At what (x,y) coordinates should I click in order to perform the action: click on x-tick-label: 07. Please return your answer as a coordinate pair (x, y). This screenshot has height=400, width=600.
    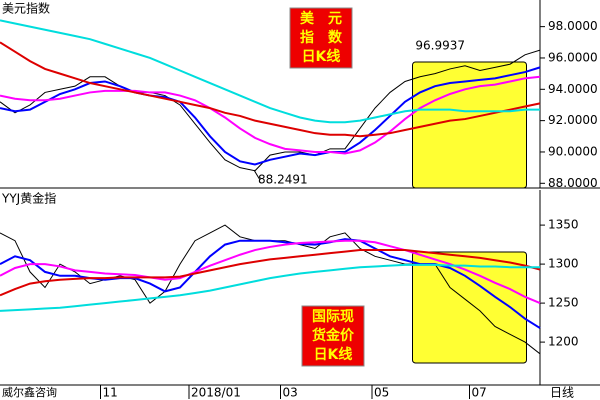
    Looking at the image, I should click on (479, 393).